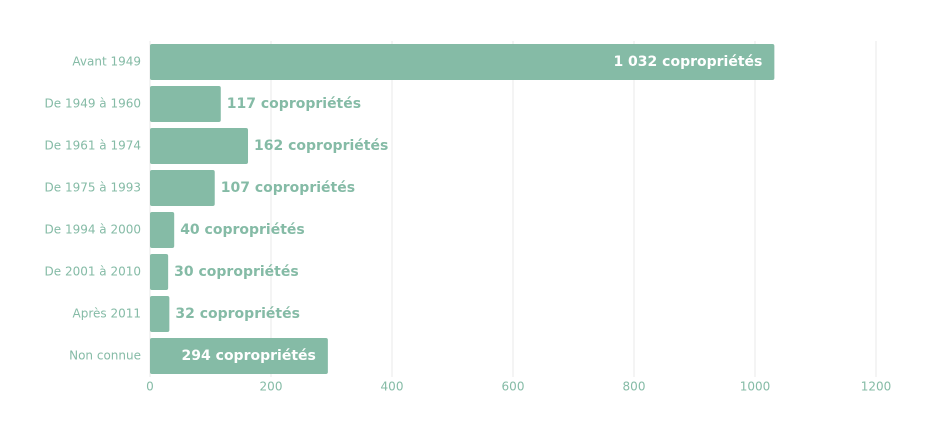  I want to click on y-tick-label: De 1949 à 1960, so click(93, 104).